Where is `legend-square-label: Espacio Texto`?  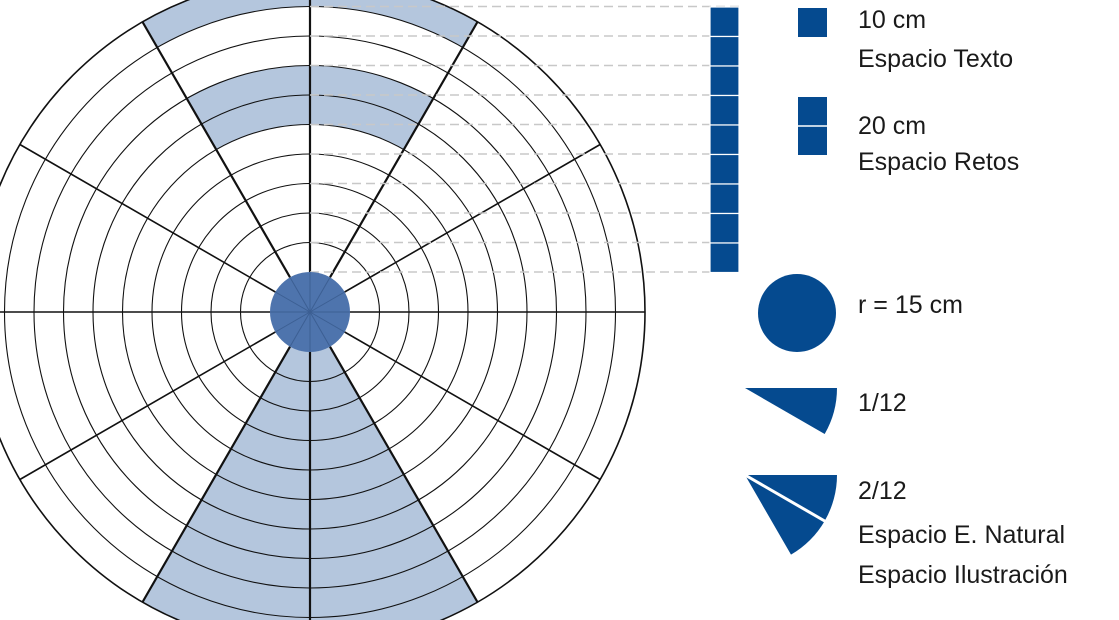 legend-square-label: Espacio Texto is located at coordinates (936, 59).